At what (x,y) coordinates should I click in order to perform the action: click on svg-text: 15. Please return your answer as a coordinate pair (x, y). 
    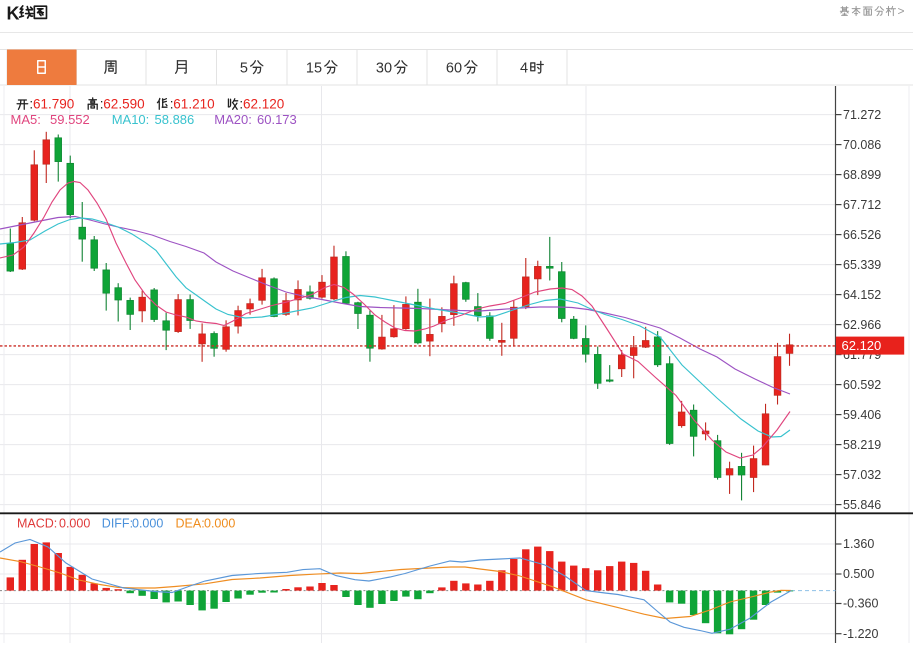
    Looking at the image, I should click on (314, 68).